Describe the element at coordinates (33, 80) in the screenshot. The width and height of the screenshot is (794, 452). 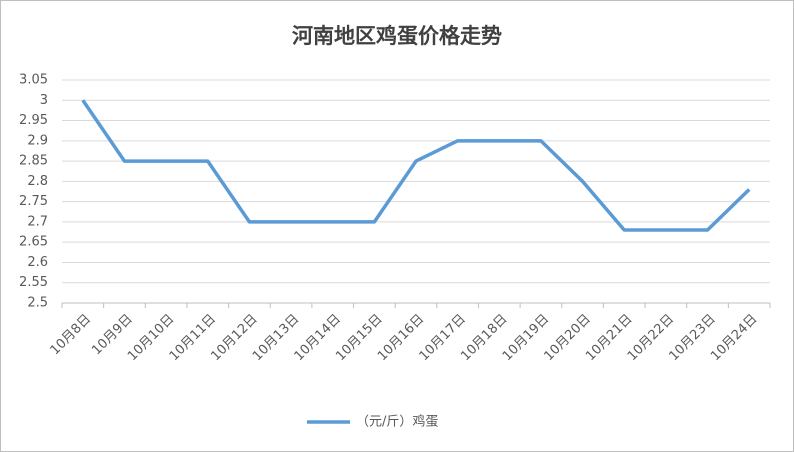
I see `y-tick-label: 3.05` at that location.